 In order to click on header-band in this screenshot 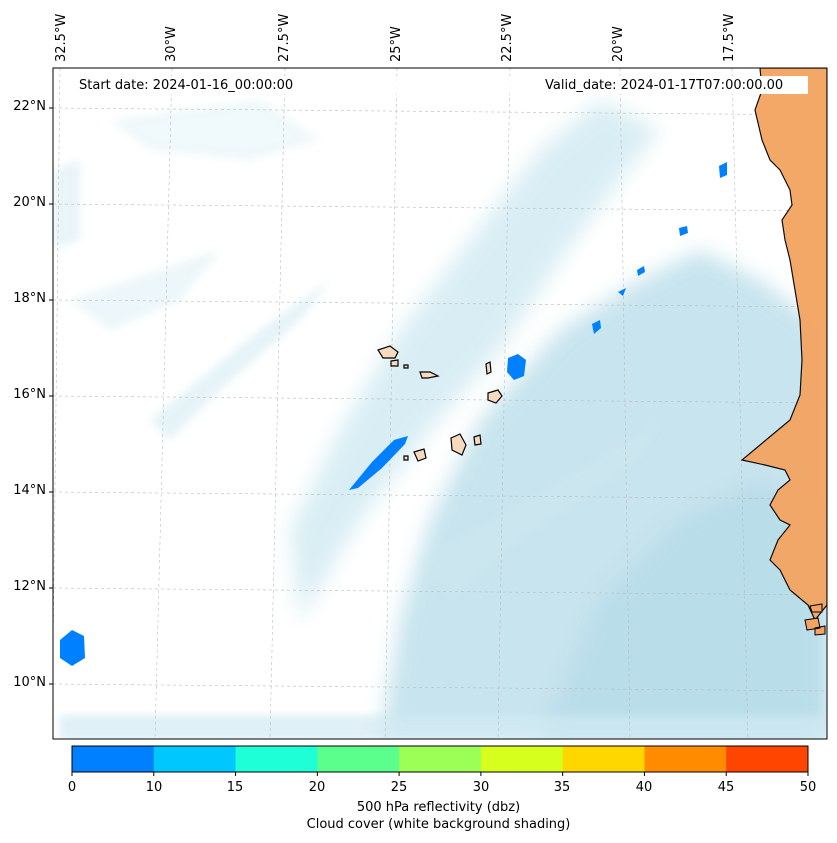, I will do `click(440, 85)`.